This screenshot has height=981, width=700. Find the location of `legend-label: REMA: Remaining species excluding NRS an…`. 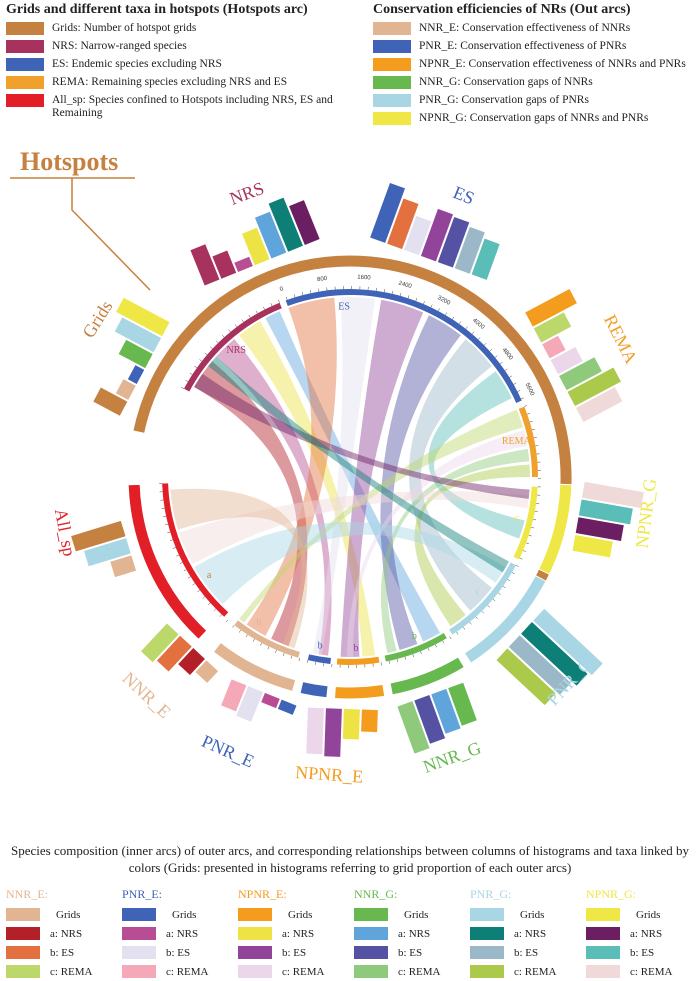

legend-label: REMA: Remaining species excluding NRS an… is located at coordinates (169, 82).